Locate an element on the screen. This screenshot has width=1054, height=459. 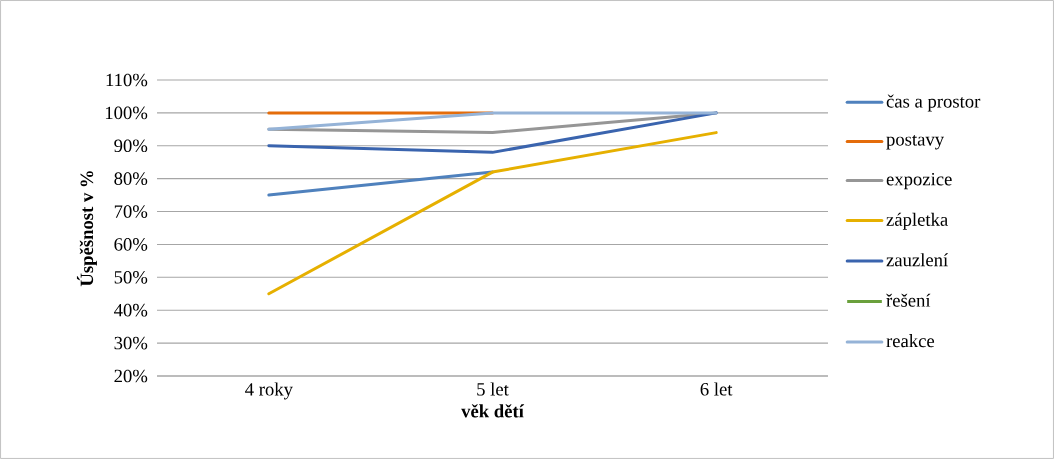
y-tick-label: 20% is located at coordinates (131, 376).